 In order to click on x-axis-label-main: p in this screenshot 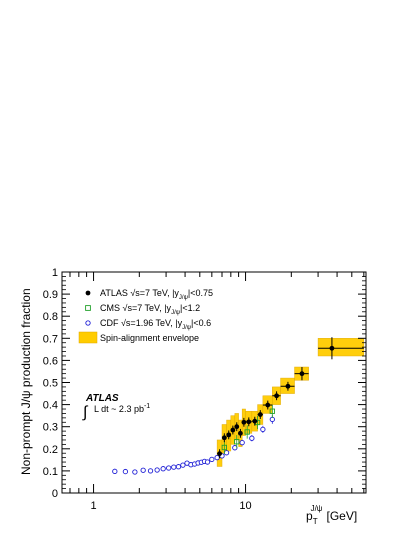, I will do `click(309, 516)`.